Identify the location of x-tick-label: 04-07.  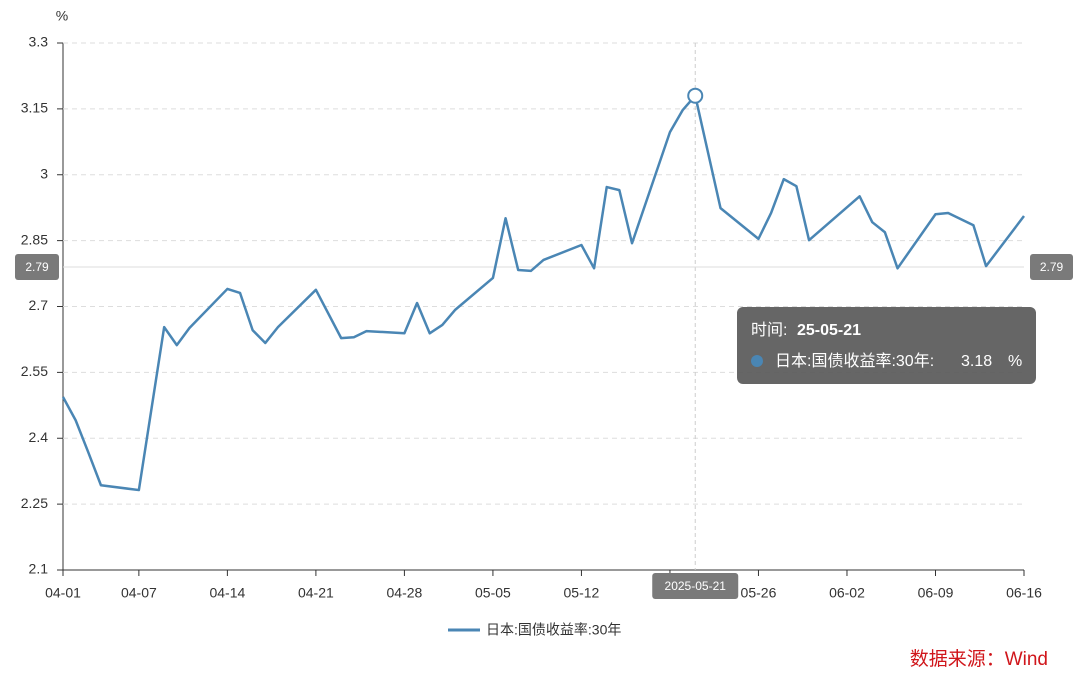
(139, 593).